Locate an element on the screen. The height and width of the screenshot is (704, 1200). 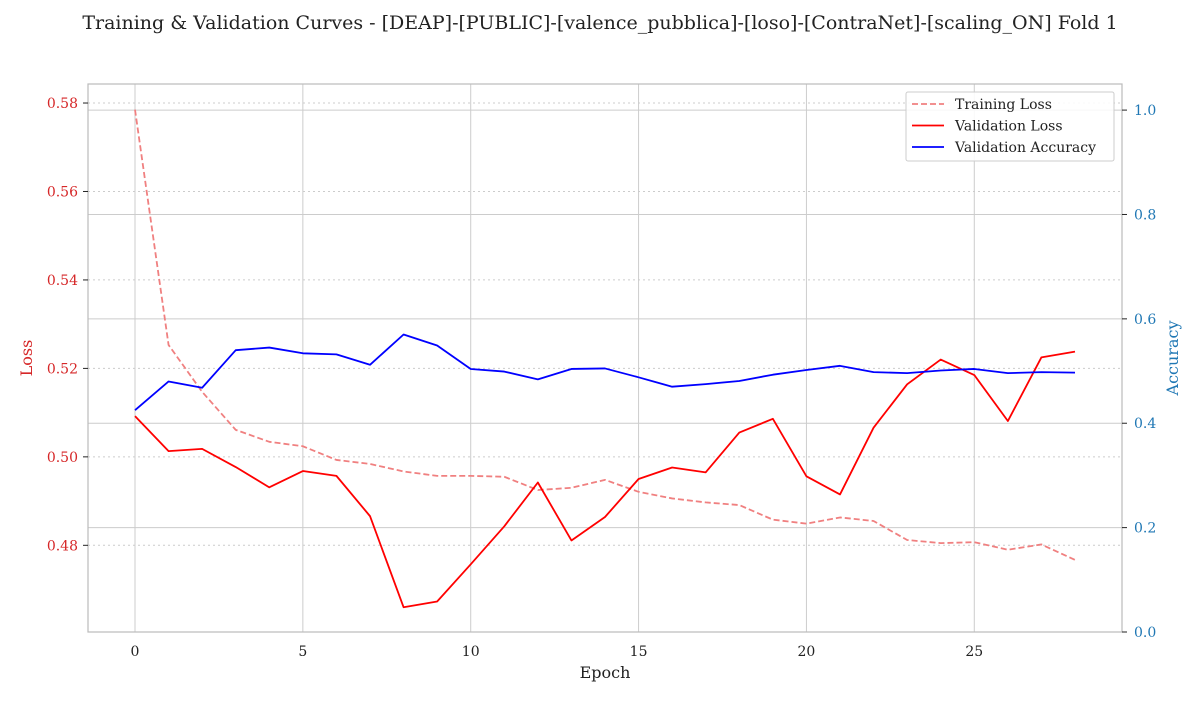
legend-label-training-loss: Training Loss is located at coordinates (1003, 105).